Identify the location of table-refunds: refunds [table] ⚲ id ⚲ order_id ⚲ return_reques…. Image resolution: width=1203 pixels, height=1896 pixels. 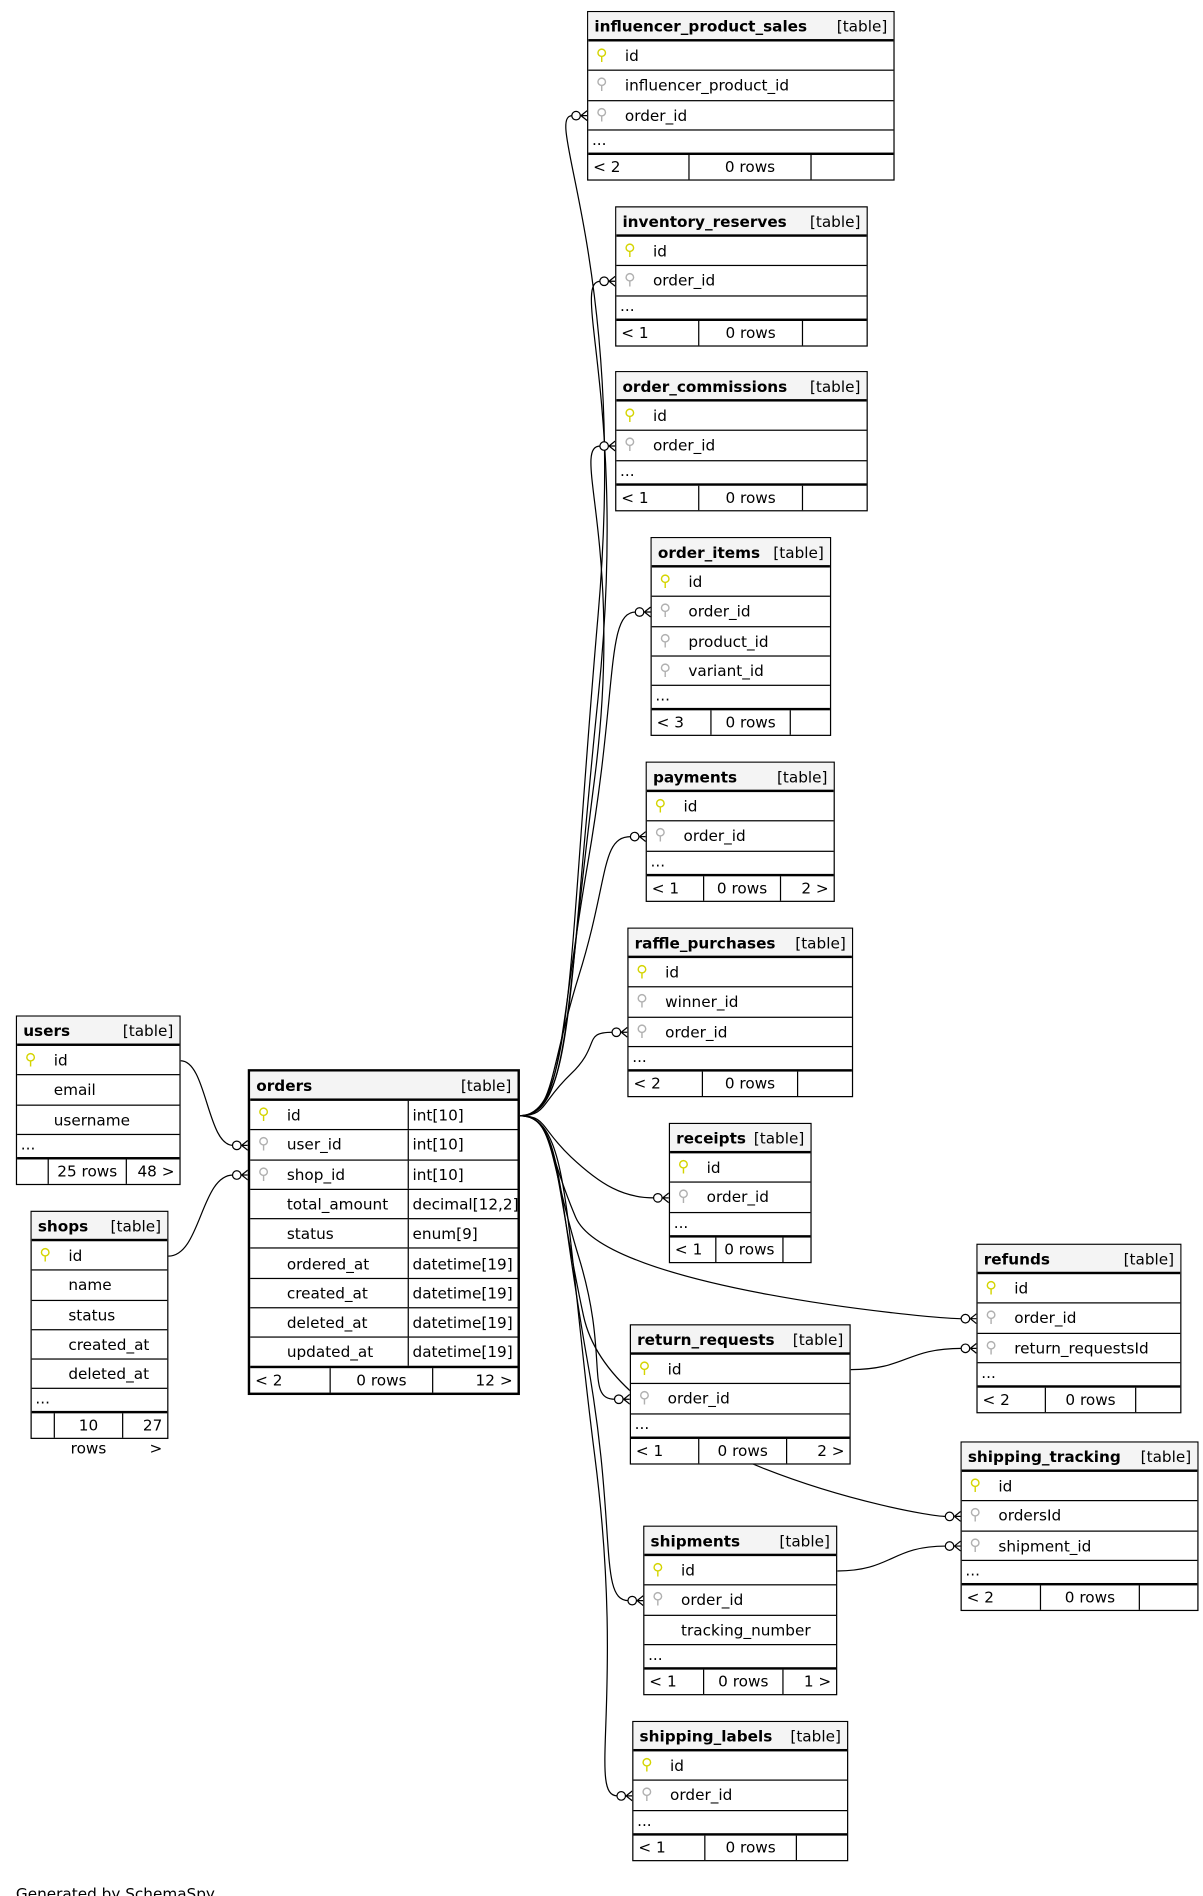
(1079, 1328).